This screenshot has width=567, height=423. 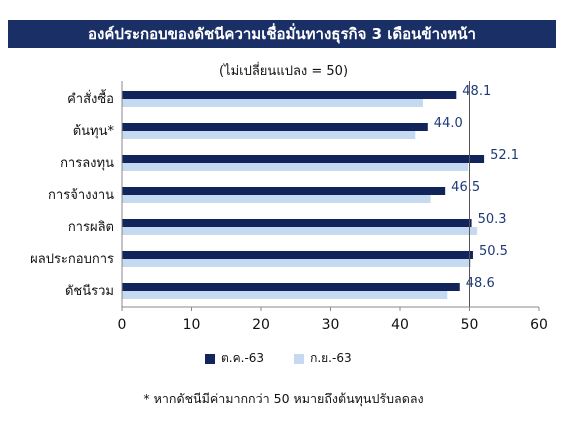 What do you see at coordinates (539, 325) in the screenshot?
I see `x-tick-label: 60` at bounding box center [539, 325].